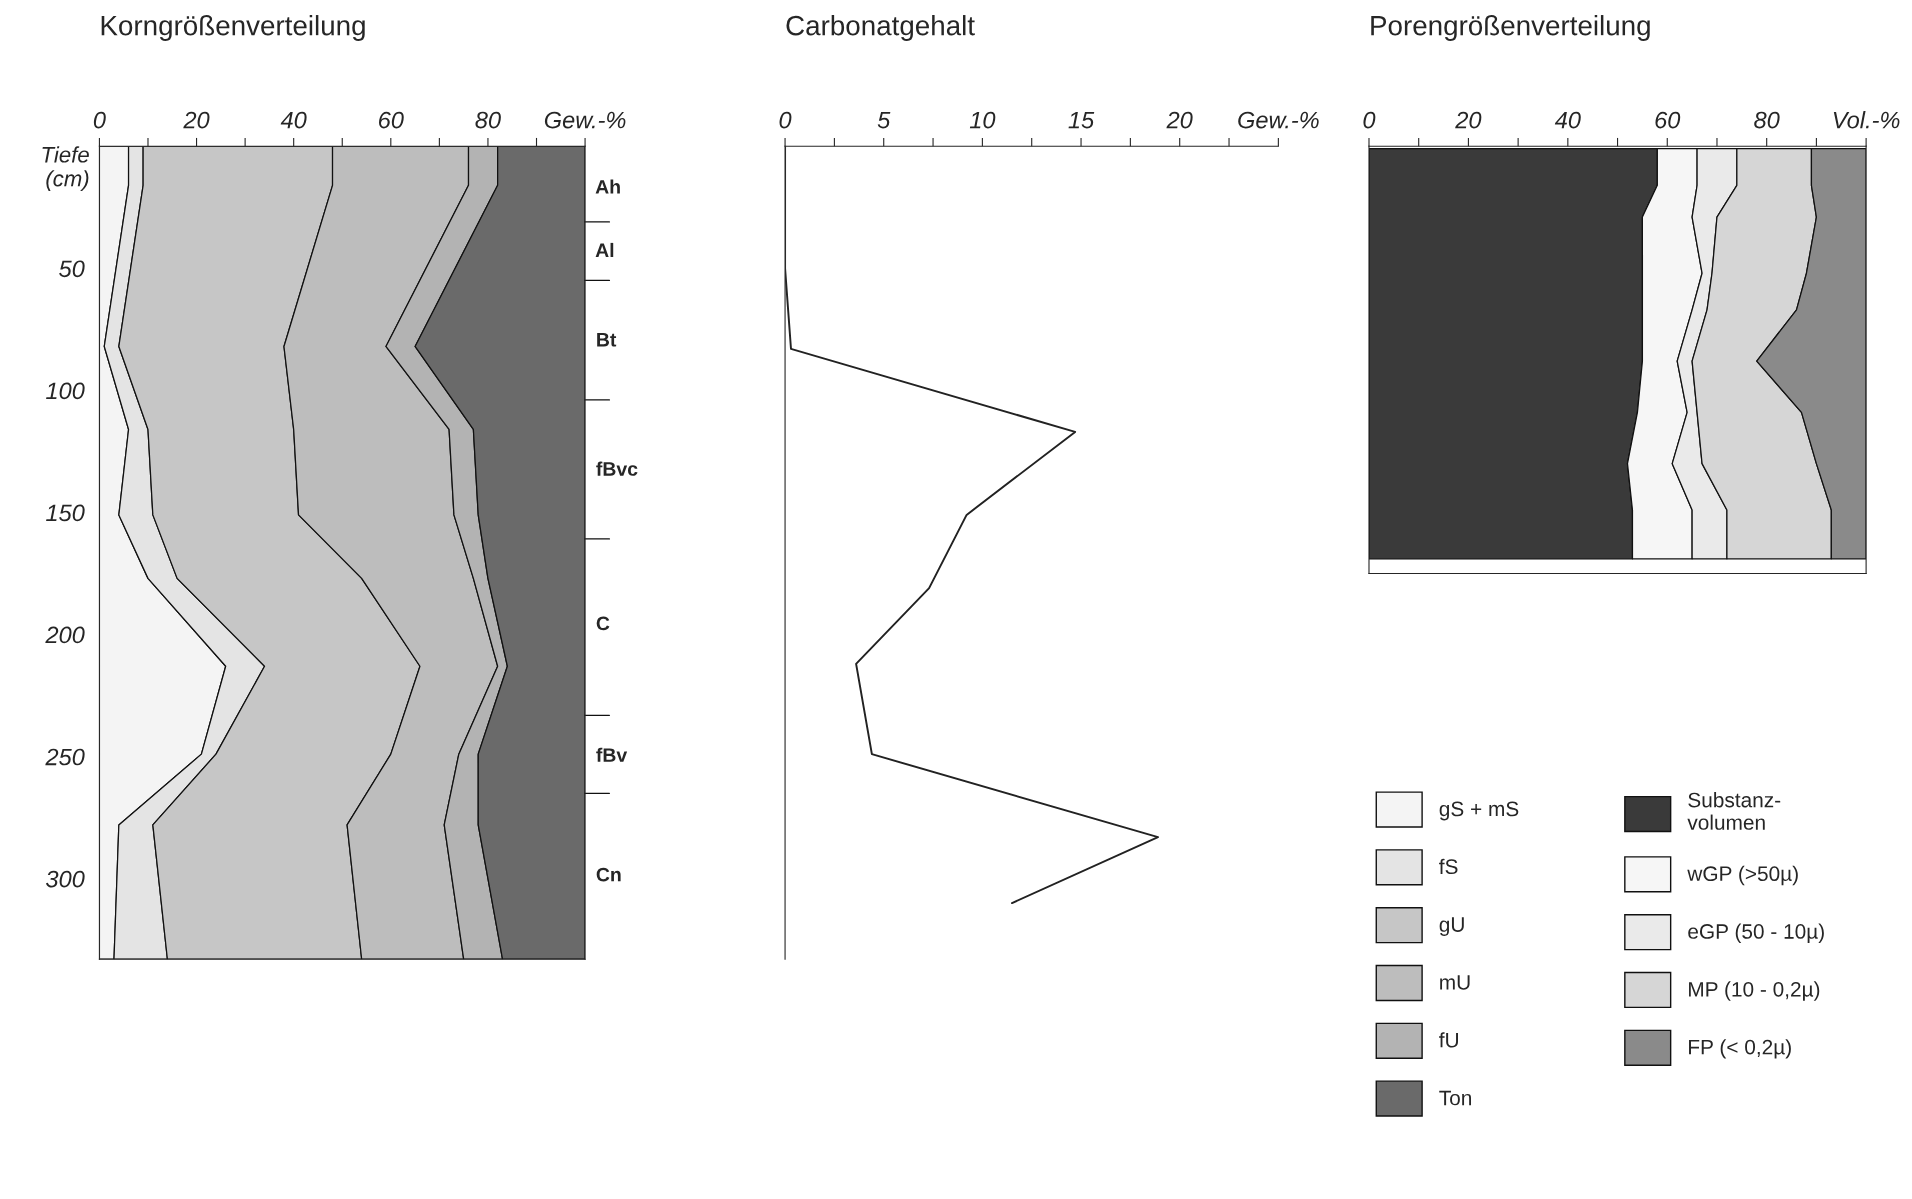  Describe the element at coordinates (233, 28) in the screenshot. I see `chart-title: Korngrößenverteilung` at that location.